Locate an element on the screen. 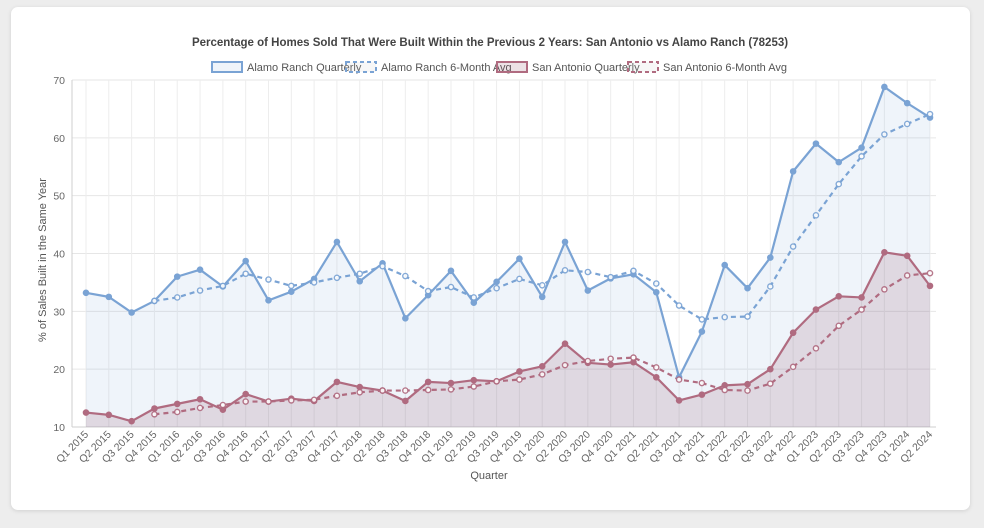 Image resolution: width=984 pixels, height=528 pixels. y-tick-label: 70 is located at coordinates (59, 81).